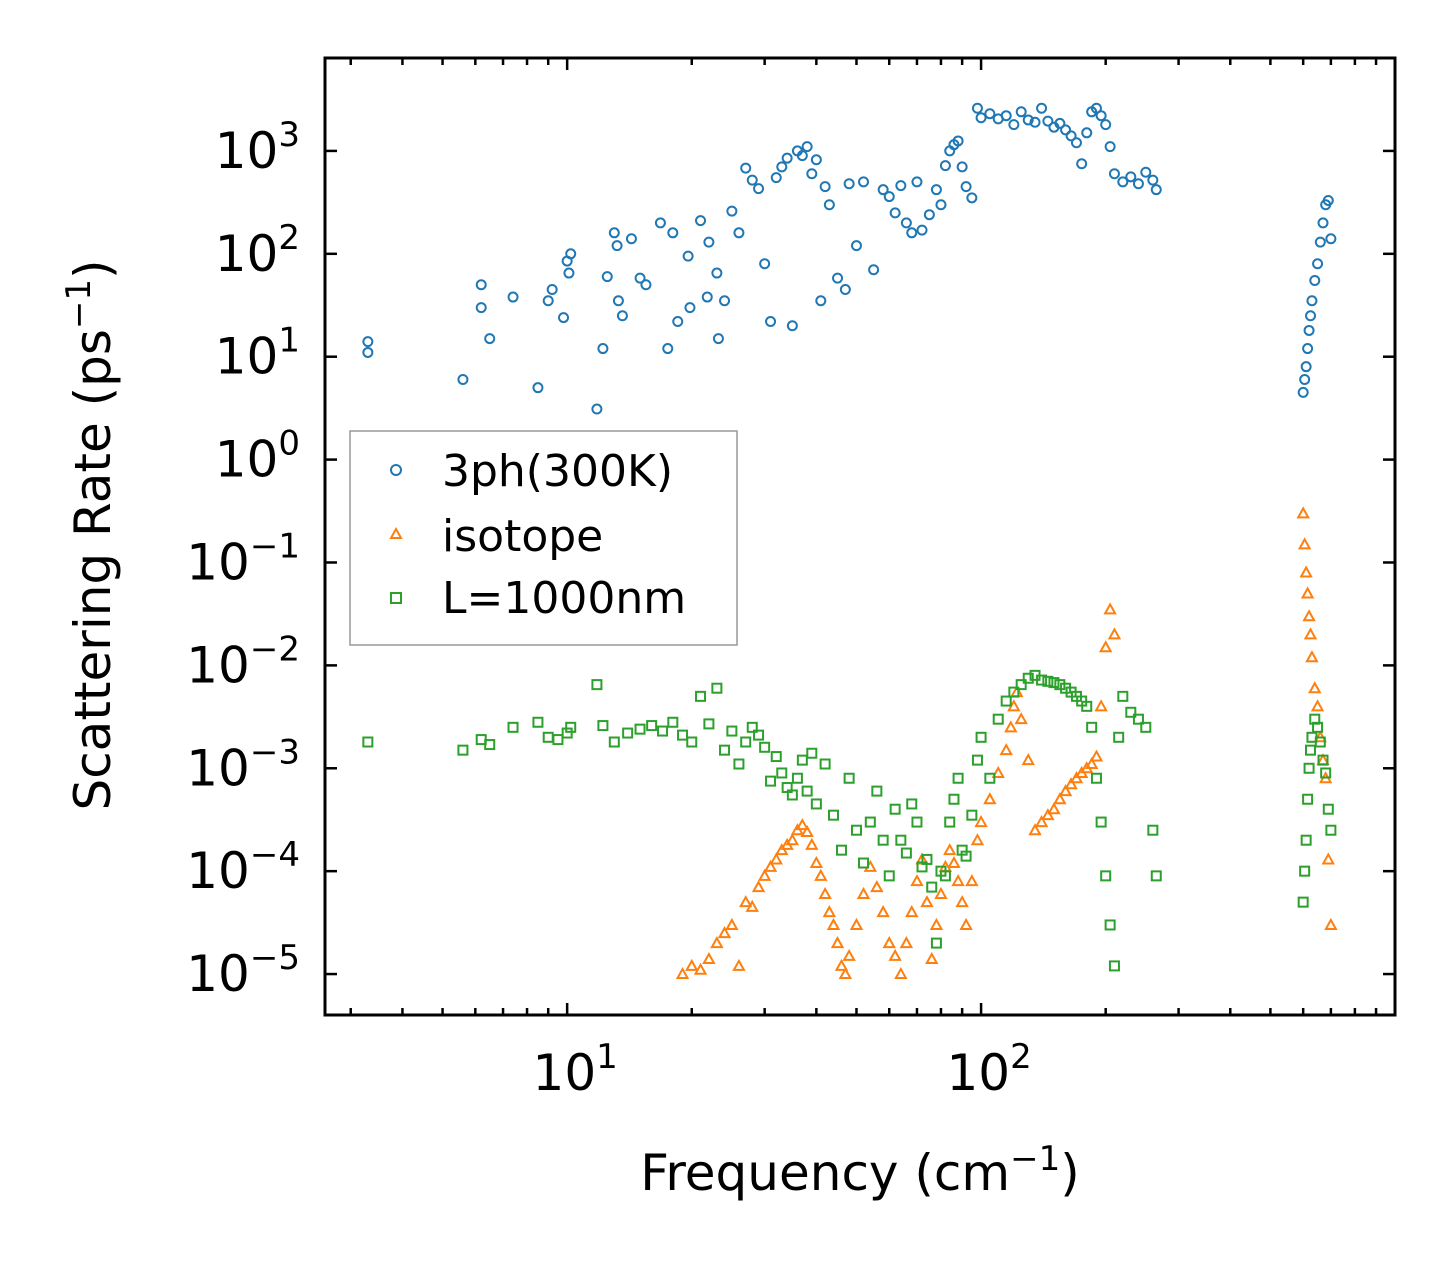 The image size is (1455, 1265). Describe the element at coordinates (864, 182) in the screenshot. I see `point-3ph-300k--59` at that location.